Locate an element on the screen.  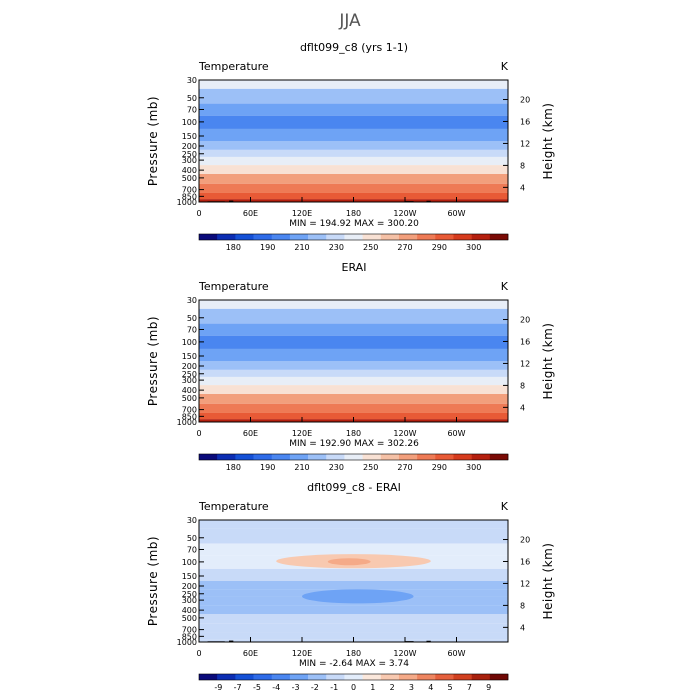
y2-axis-title: Height (km) is located at coordinates (548, 141).